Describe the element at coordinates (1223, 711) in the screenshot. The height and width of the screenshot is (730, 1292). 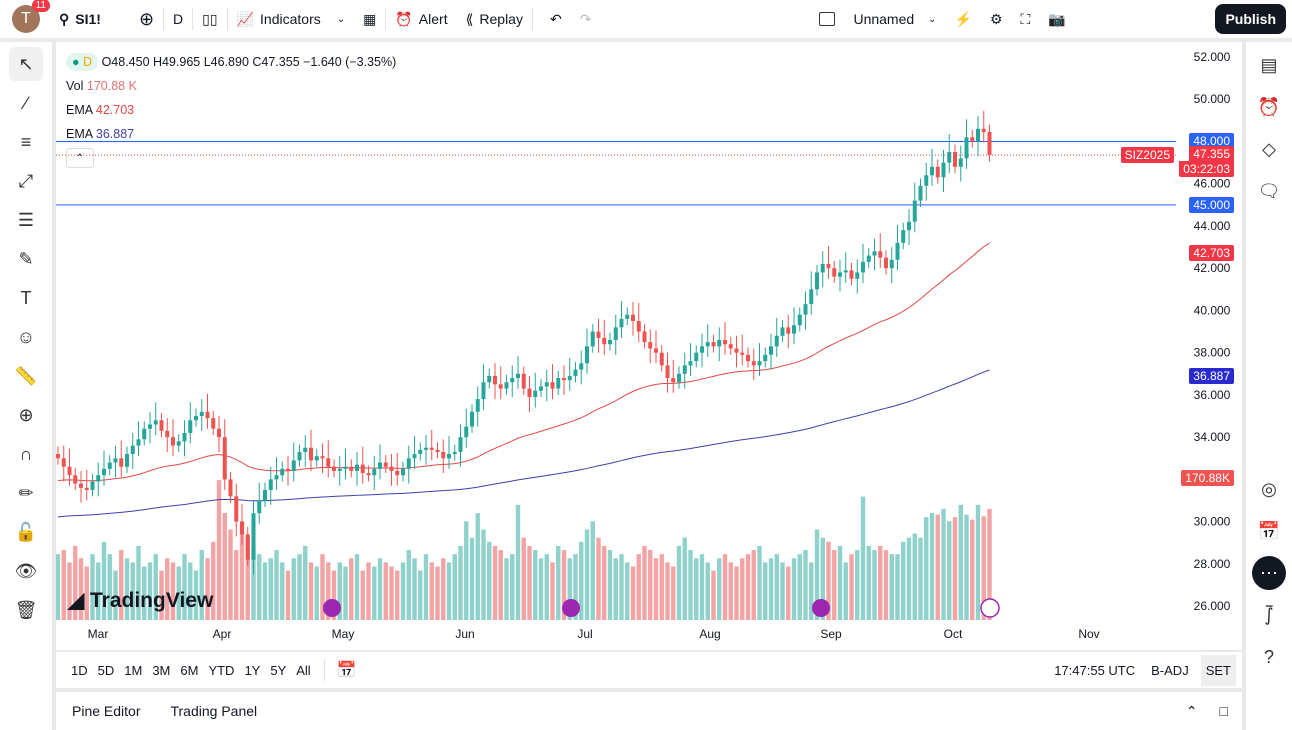
I see `maximize-icon: □` at that location.